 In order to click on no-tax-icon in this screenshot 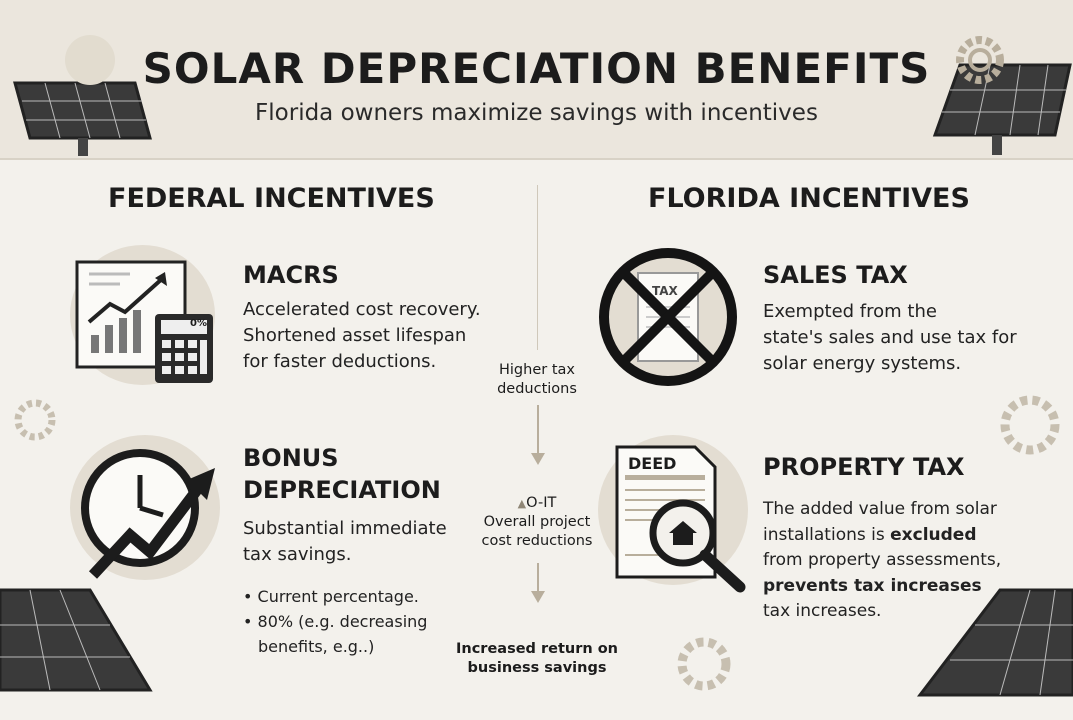, I will do `click(668, 317)`.